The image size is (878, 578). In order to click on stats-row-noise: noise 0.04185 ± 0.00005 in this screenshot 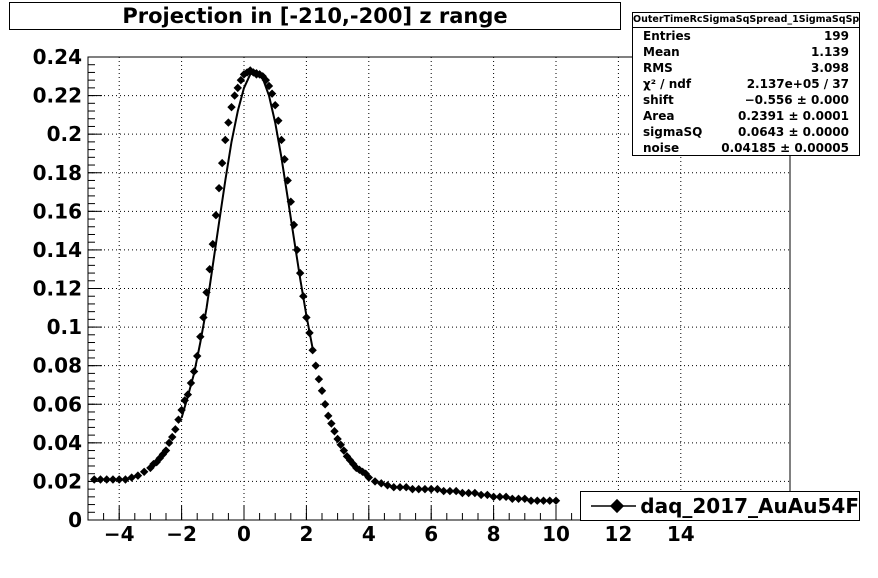, I will do `click(746, 148)`.